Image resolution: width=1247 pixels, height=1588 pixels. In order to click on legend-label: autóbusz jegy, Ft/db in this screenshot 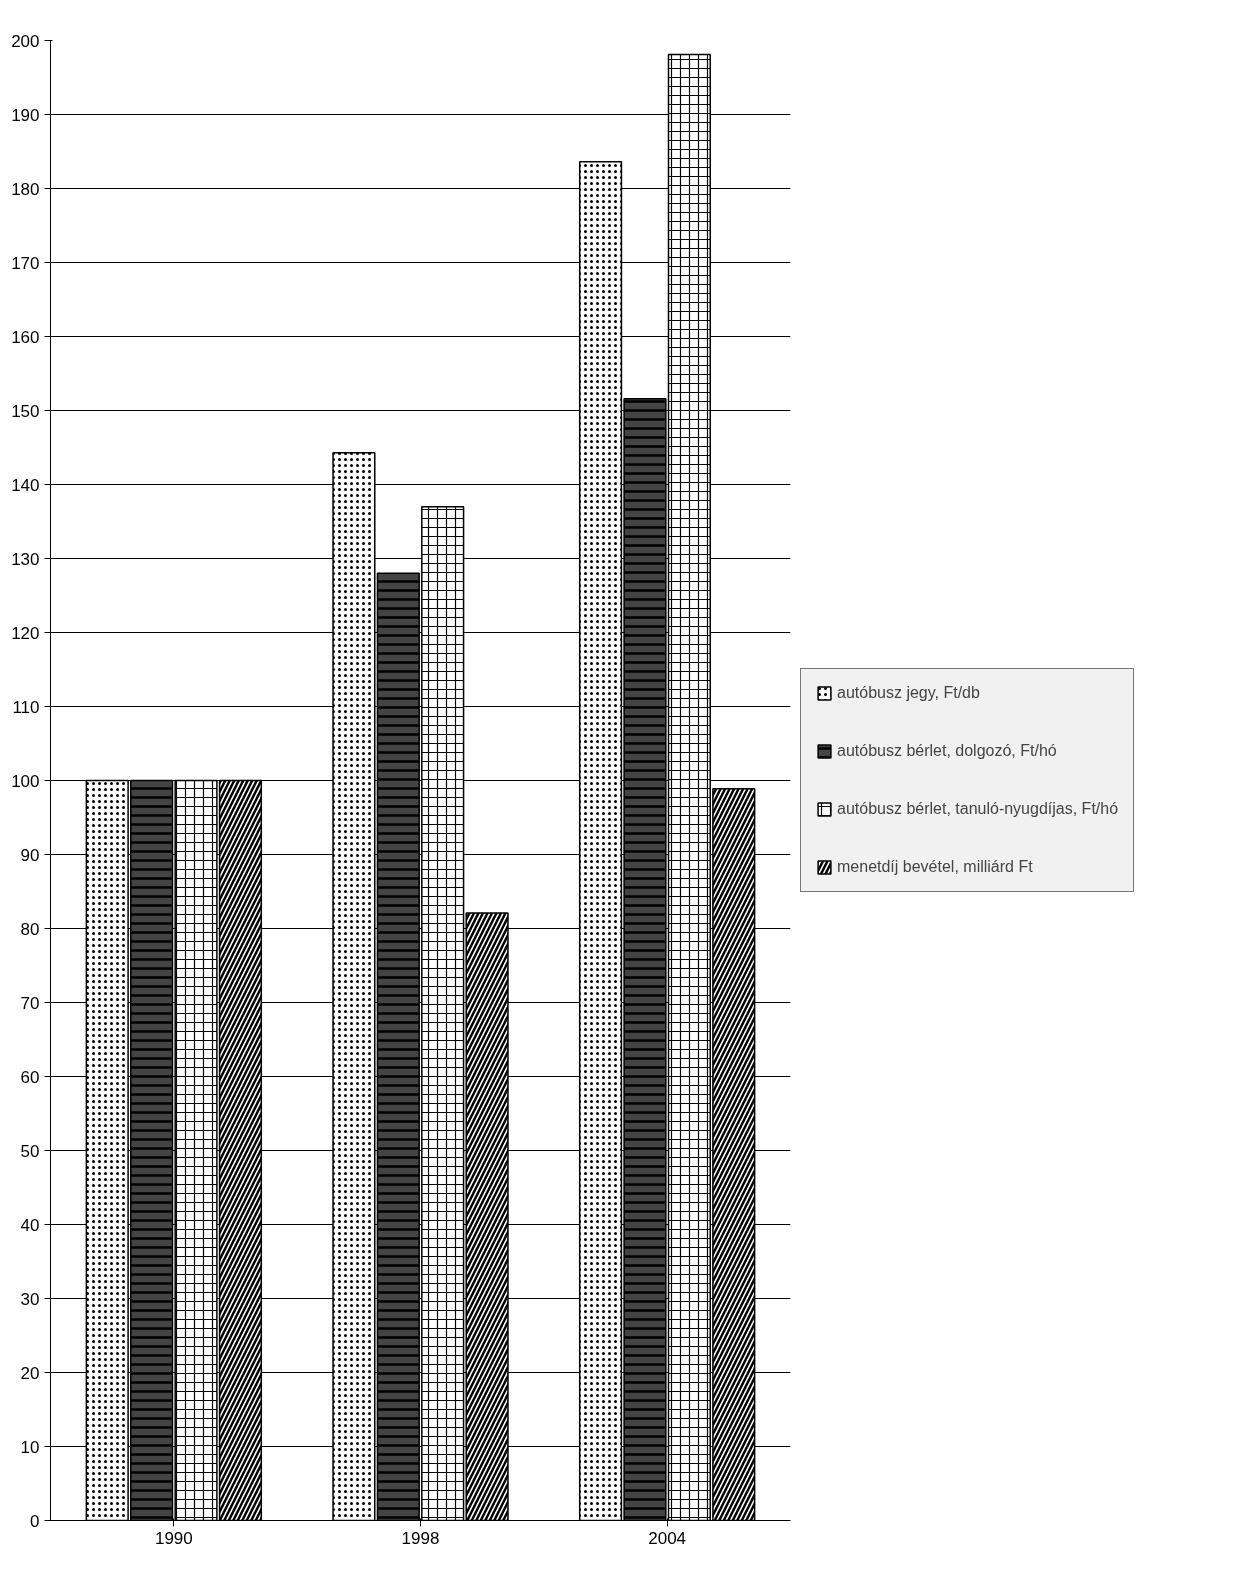, I will do `click(908, 693)`.